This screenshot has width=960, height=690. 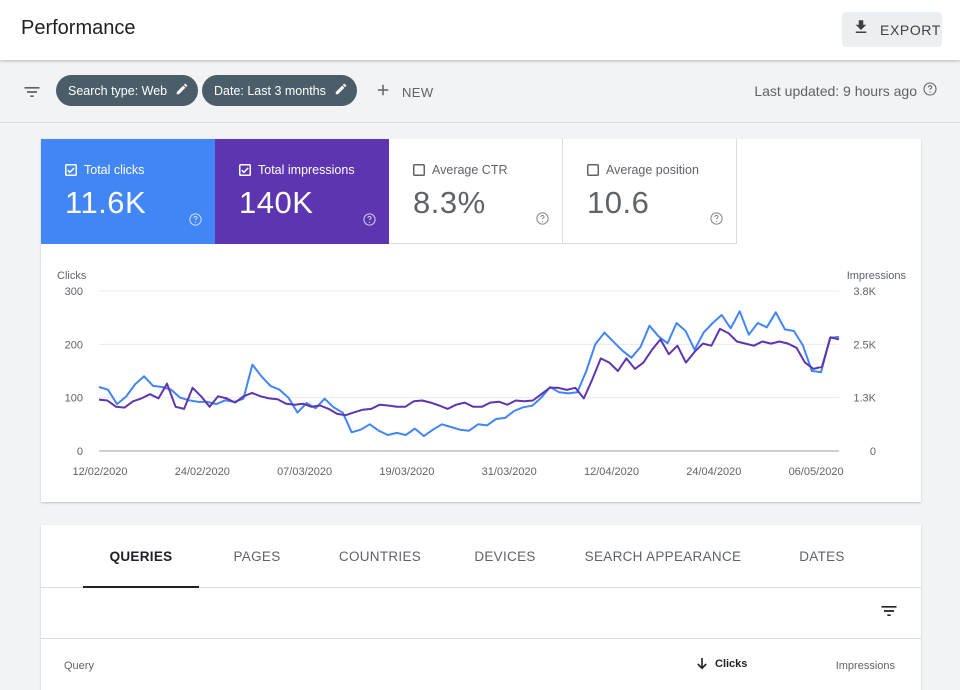 What do you see at coordinates (873, 452) in the screenshot?
I see `y-tick-label-right: 0` at bounding box center [873, 452].